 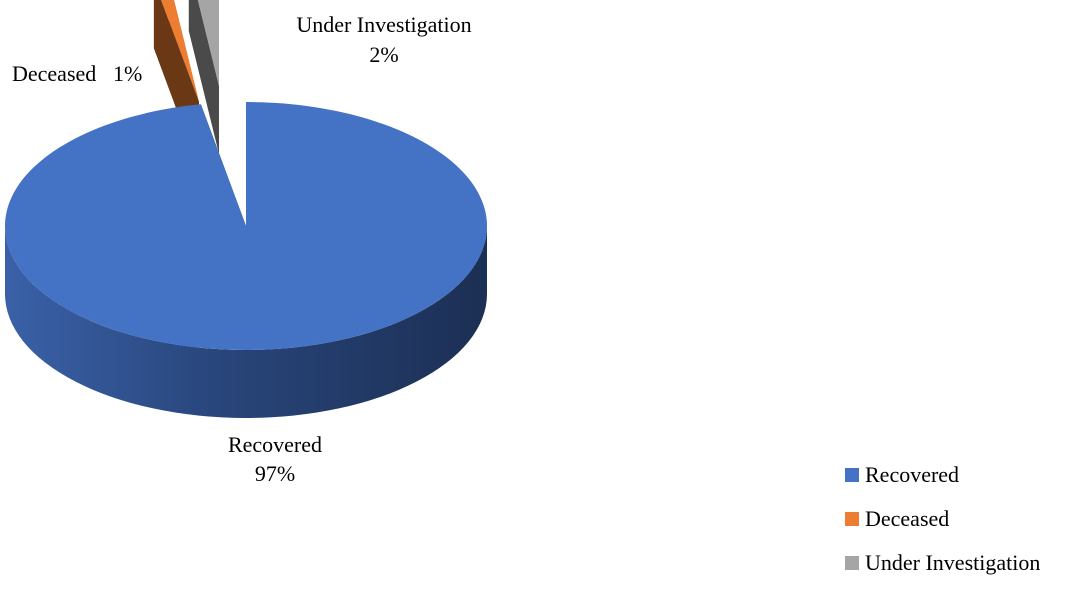 What do you see at coordinates (275, 444) in the screenshot?
I see `data-label-recovered-name: Recovered` at bounding box center [275, 444].